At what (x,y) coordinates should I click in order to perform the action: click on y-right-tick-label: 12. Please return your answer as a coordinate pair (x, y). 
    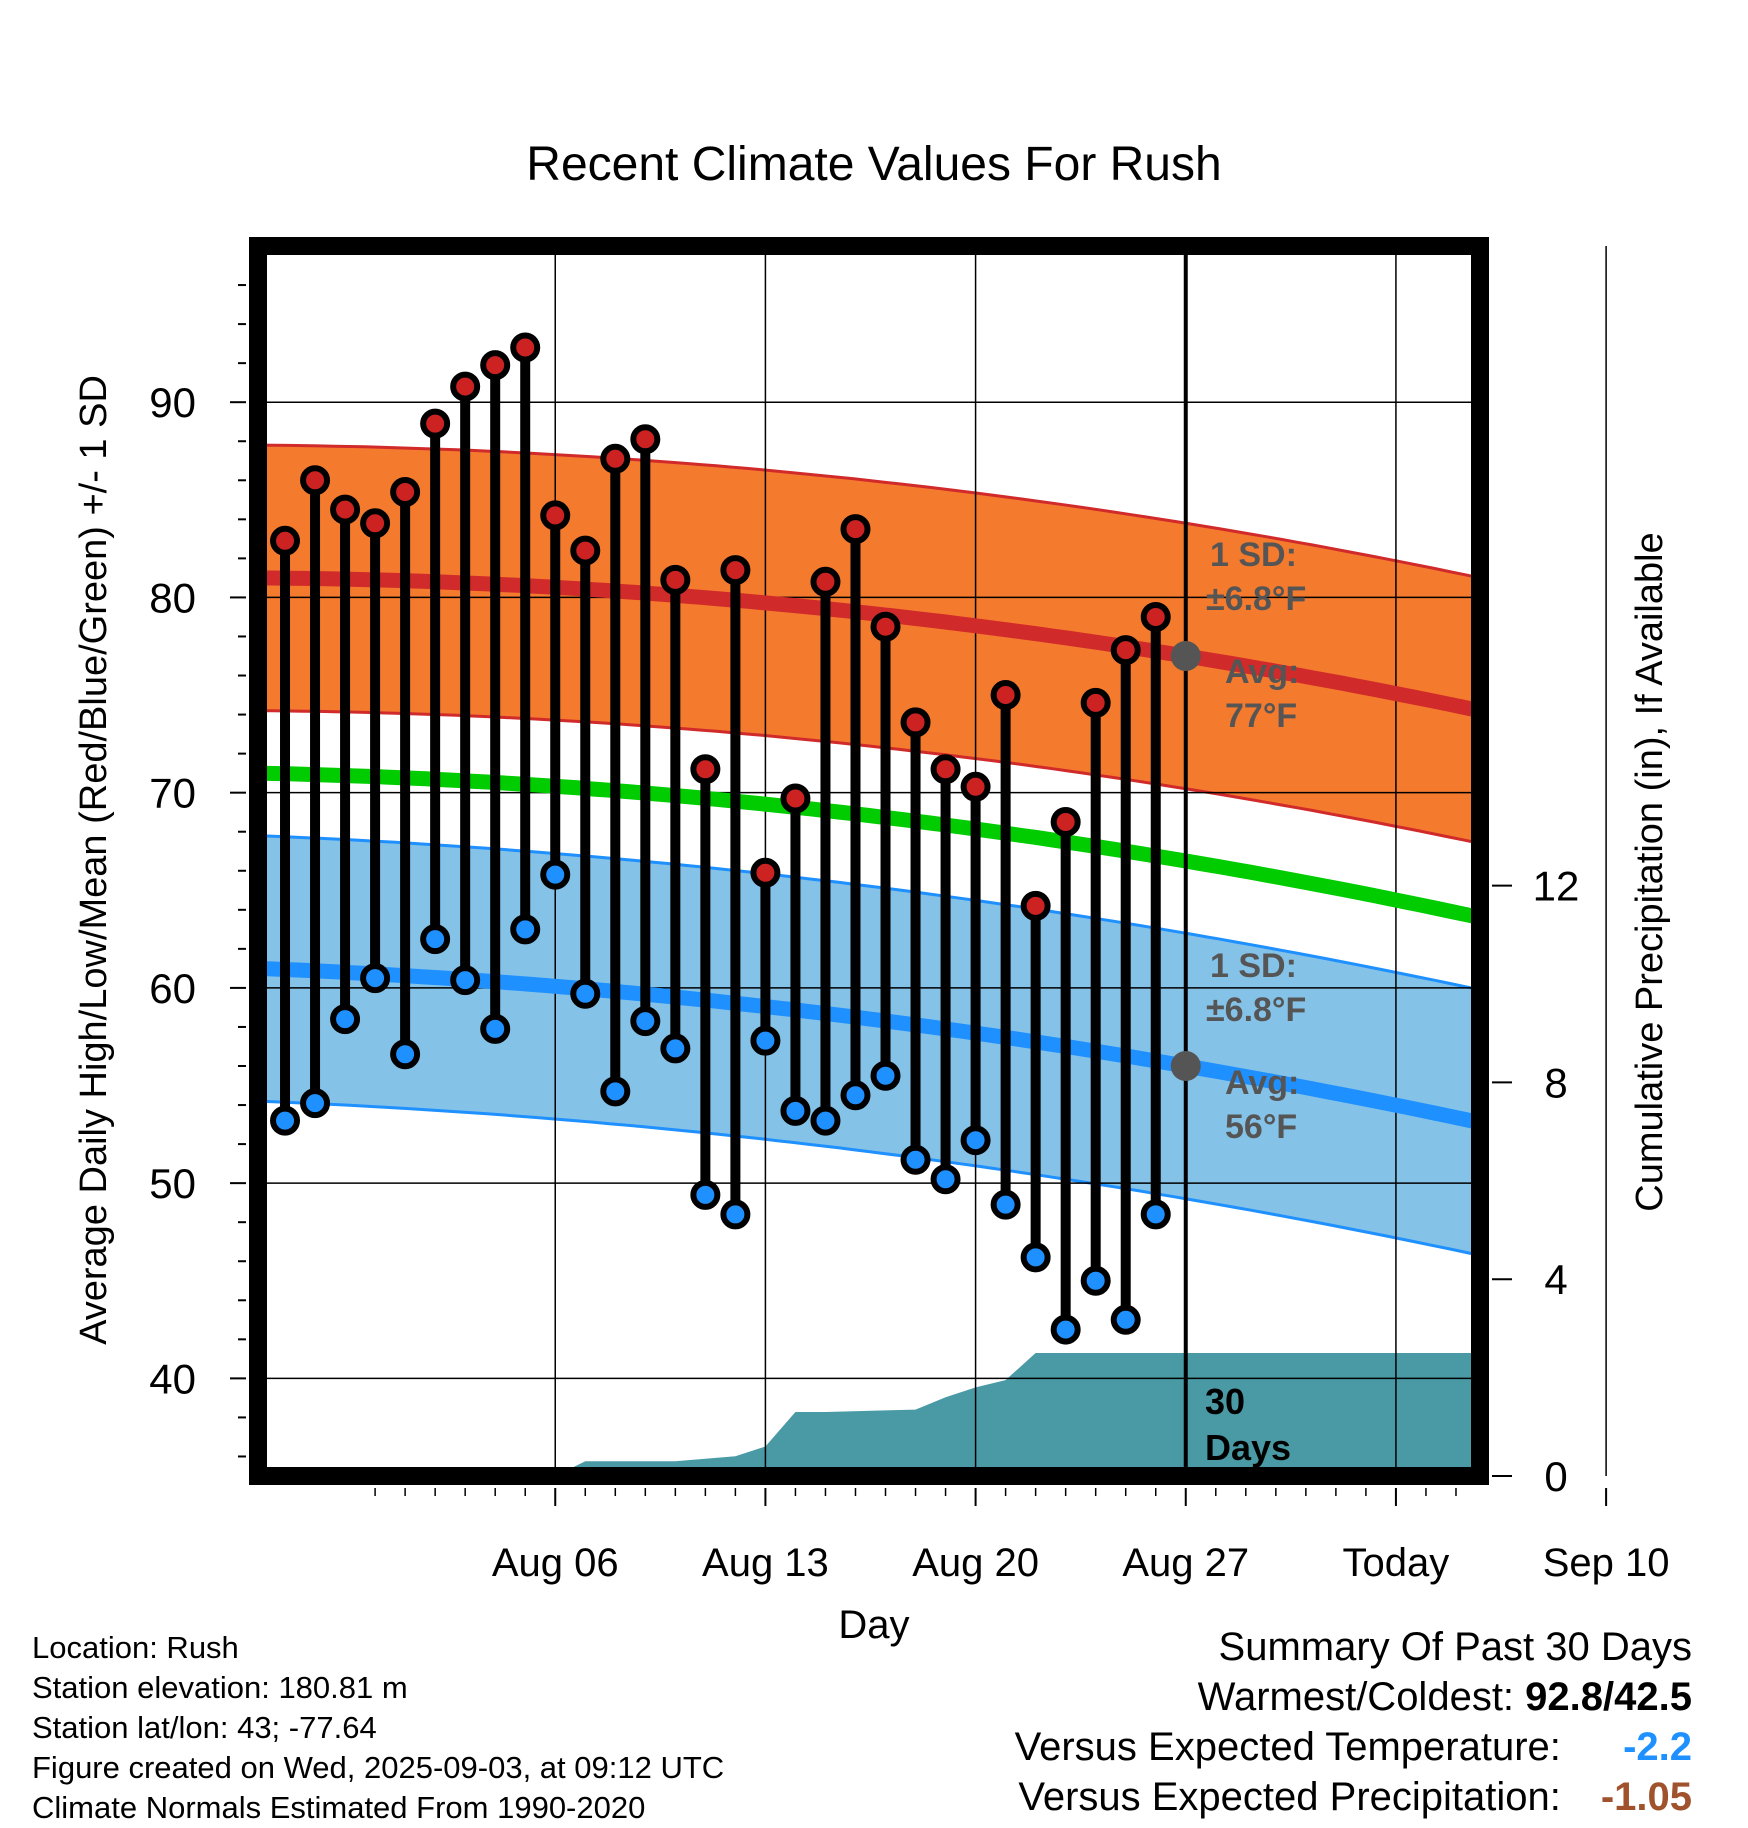
    Looking at the image, I should click on (1556, 886).